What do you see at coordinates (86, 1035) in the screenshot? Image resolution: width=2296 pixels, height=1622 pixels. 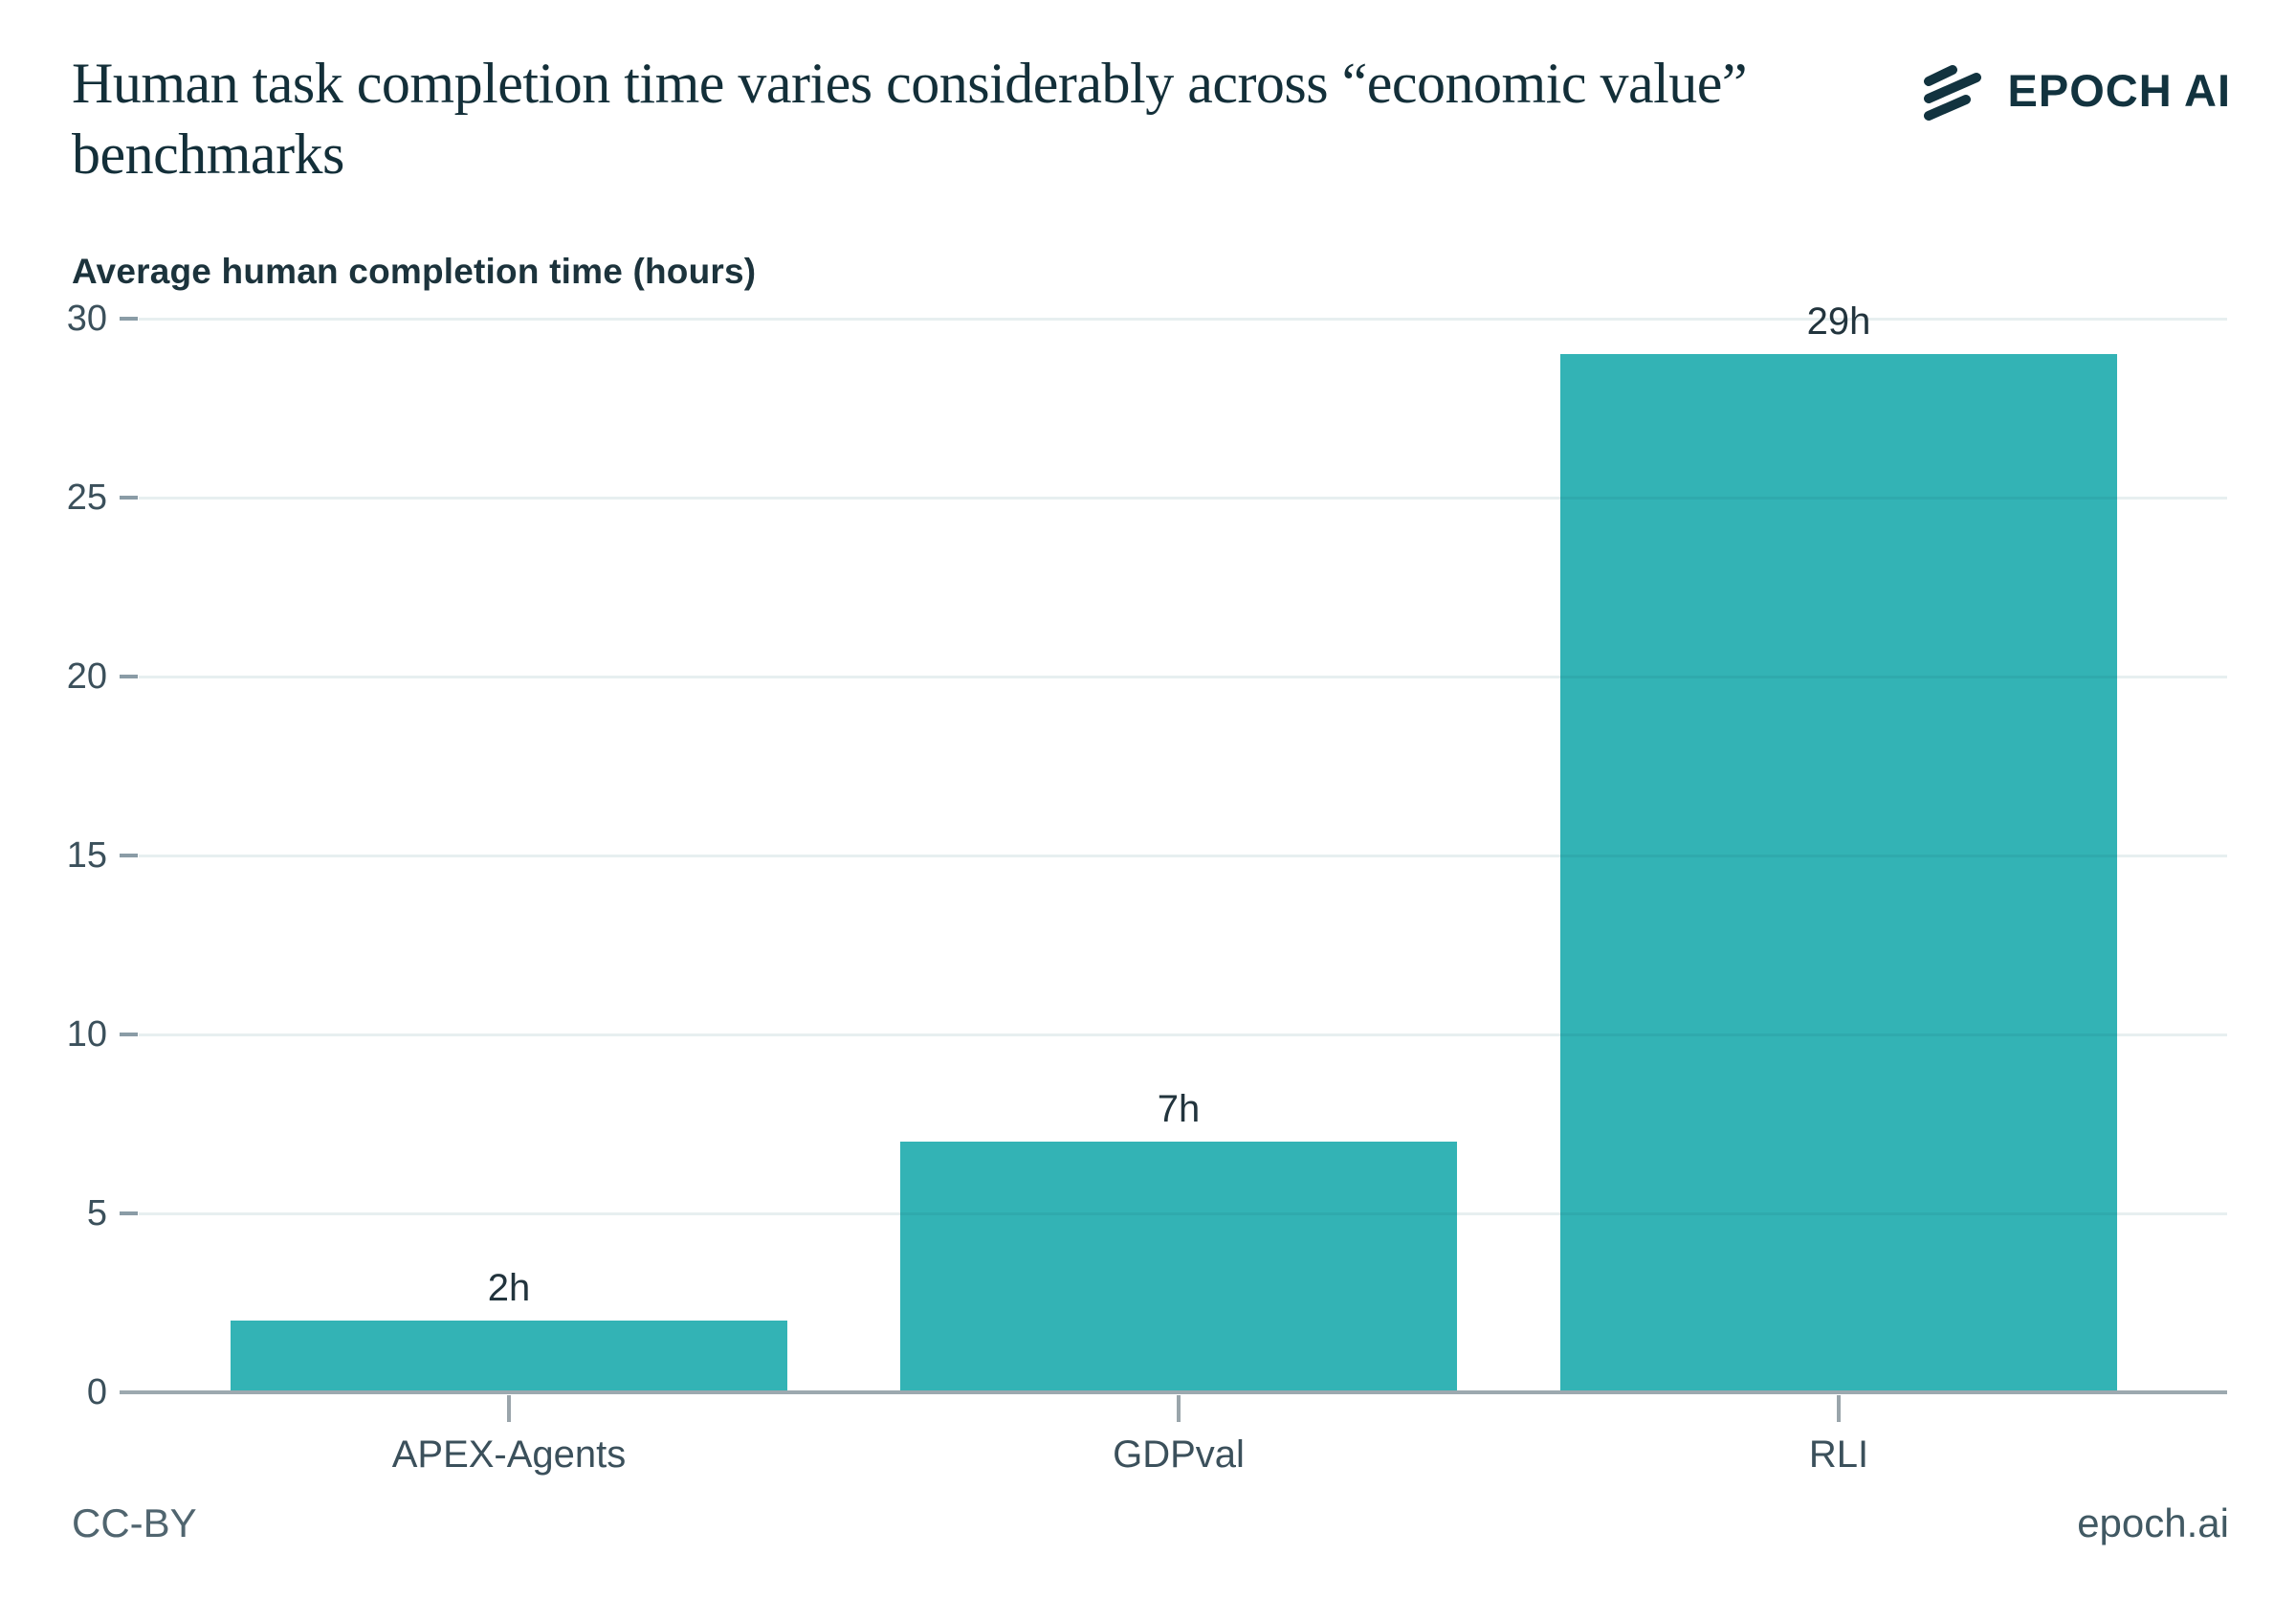 I see `y-axis-label-10: 10` at bounding box center [86, 1035].